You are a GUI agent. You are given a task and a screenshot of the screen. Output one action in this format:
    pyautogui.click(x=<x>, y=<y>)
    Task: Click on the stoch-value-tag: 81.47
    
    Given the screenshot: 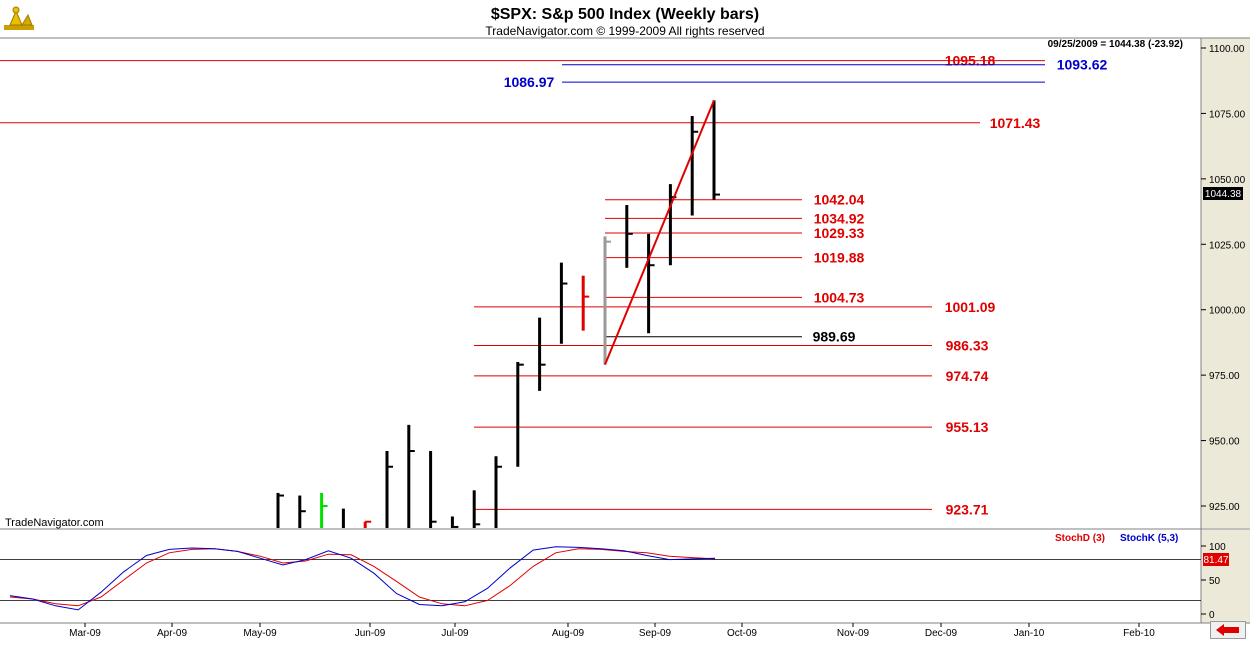 What is the action you would take?
    pyautogui.click(x=1215, y=560)
    